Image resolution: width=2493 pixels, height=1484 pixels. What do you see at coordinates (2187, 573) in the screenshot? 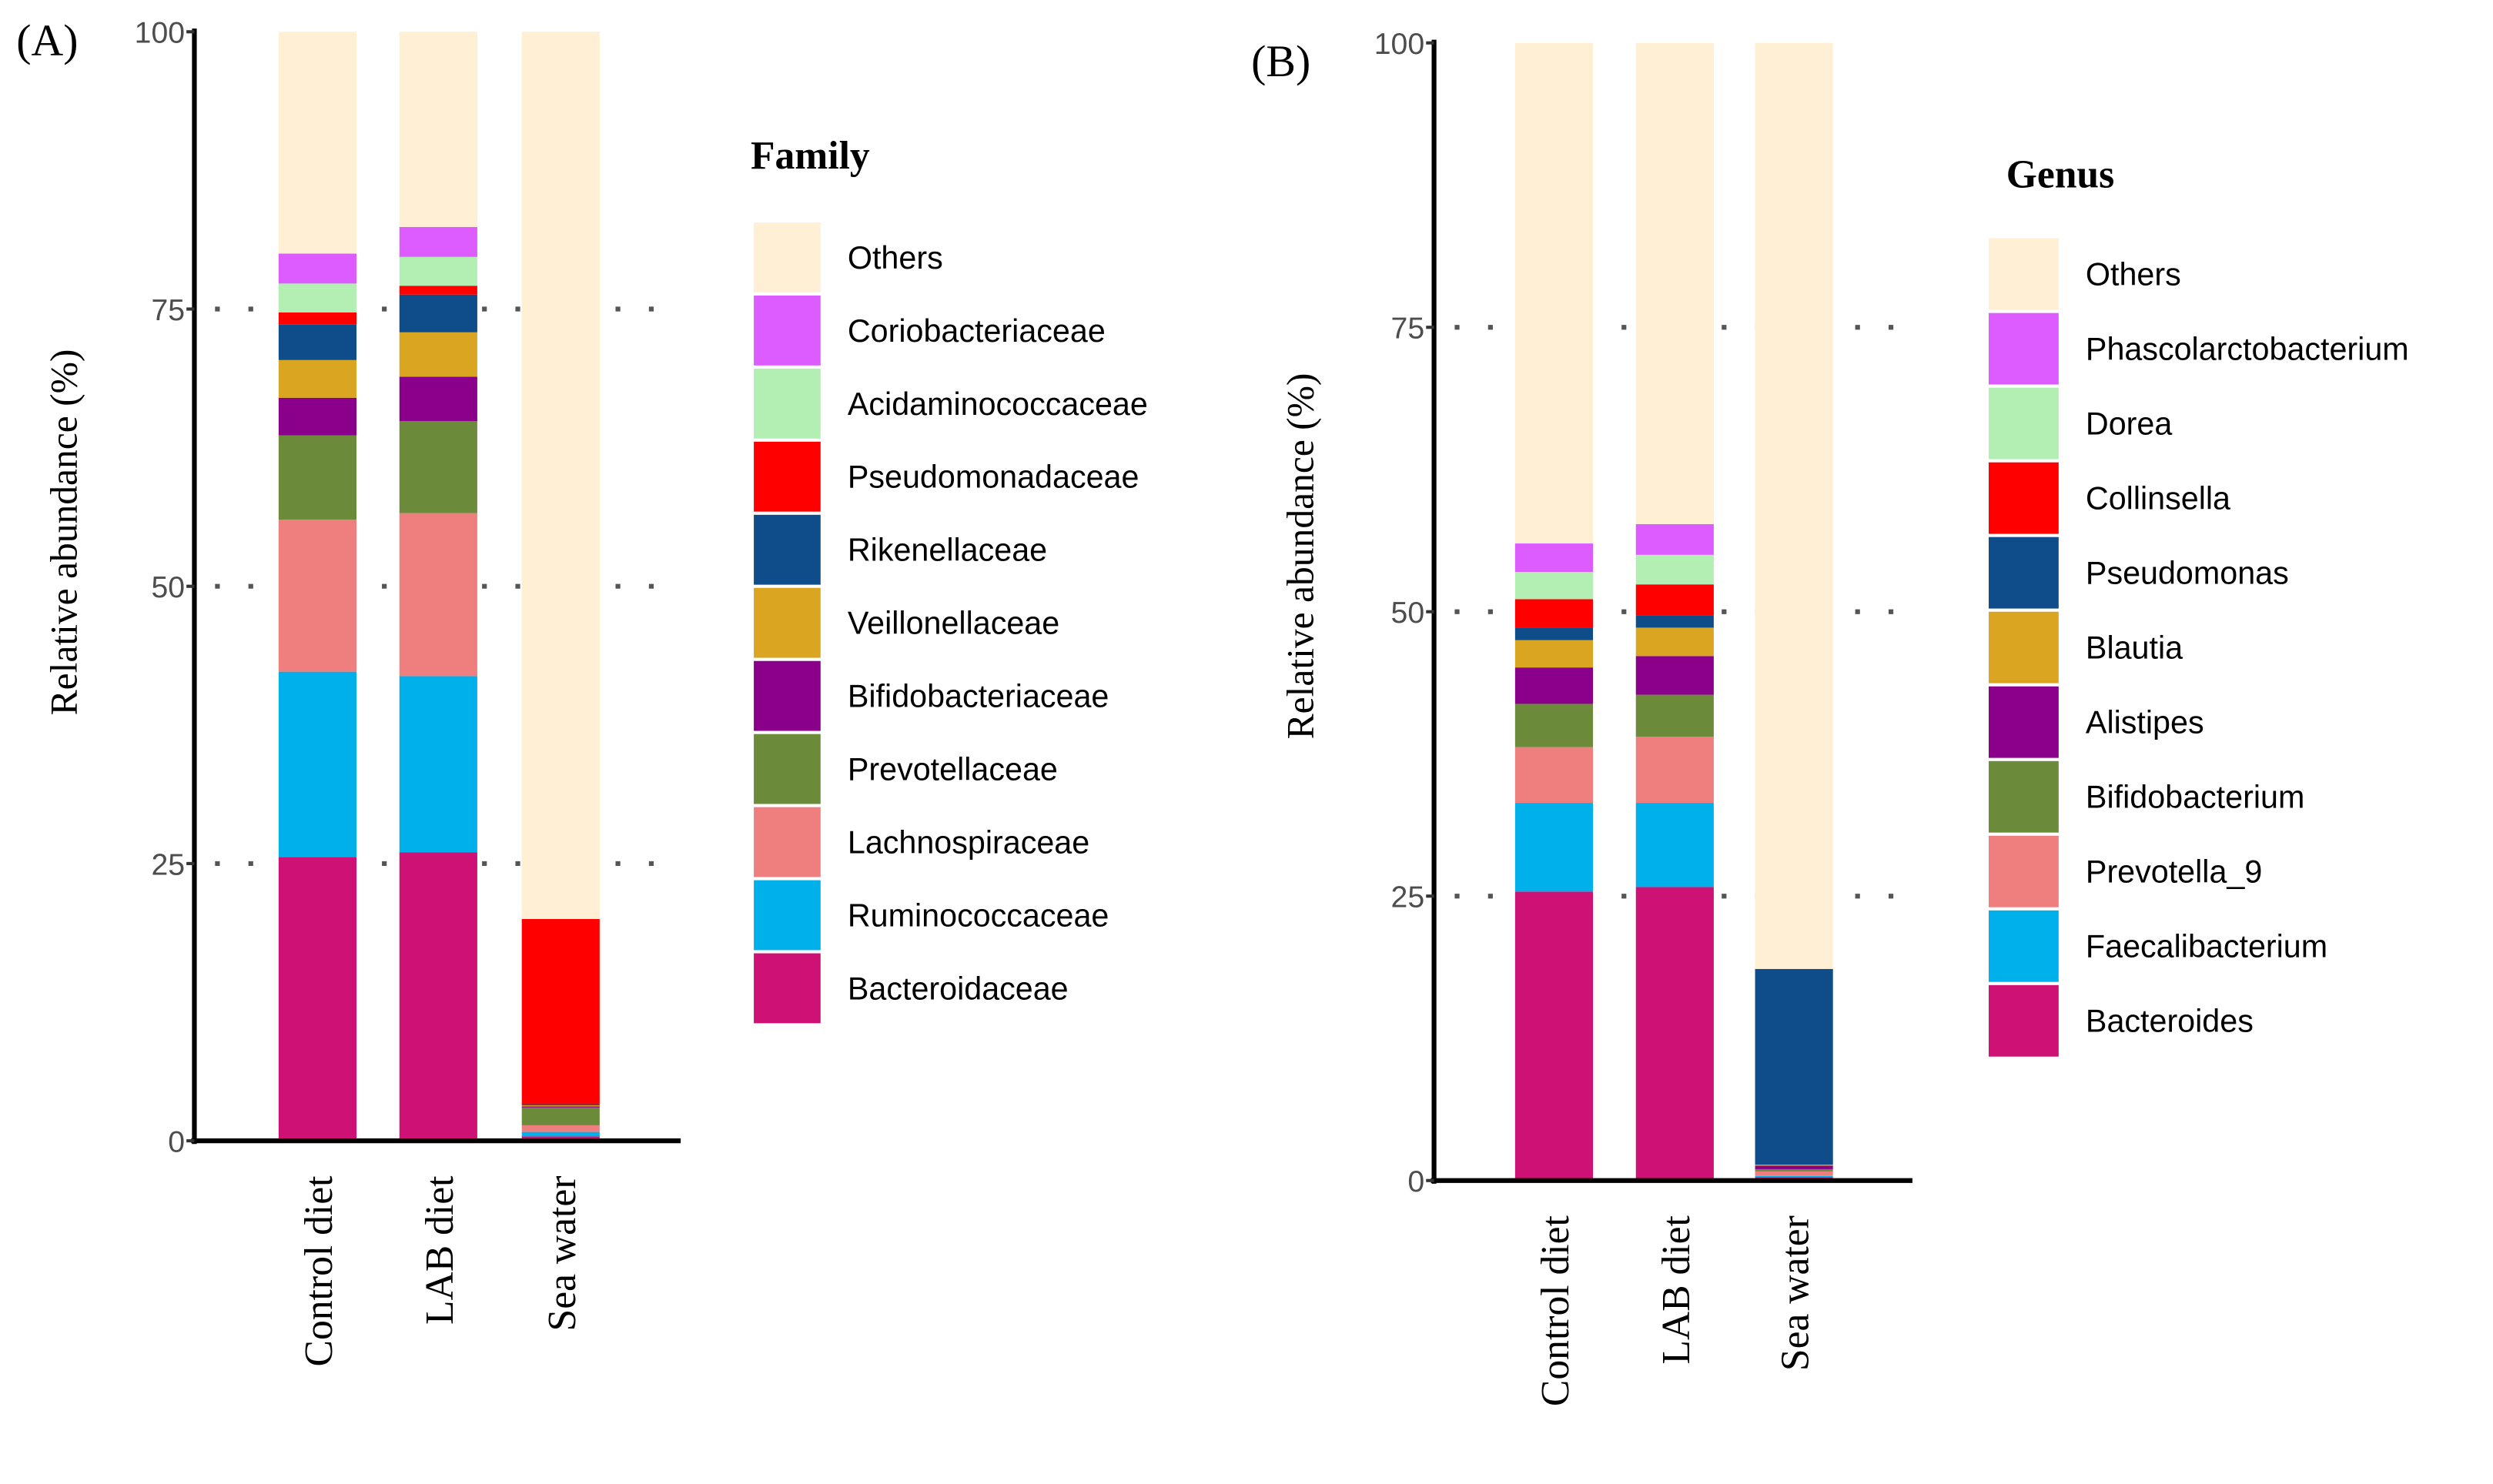
I see `legend-label: Pseudomonas` at bounding box center [2187, 573].